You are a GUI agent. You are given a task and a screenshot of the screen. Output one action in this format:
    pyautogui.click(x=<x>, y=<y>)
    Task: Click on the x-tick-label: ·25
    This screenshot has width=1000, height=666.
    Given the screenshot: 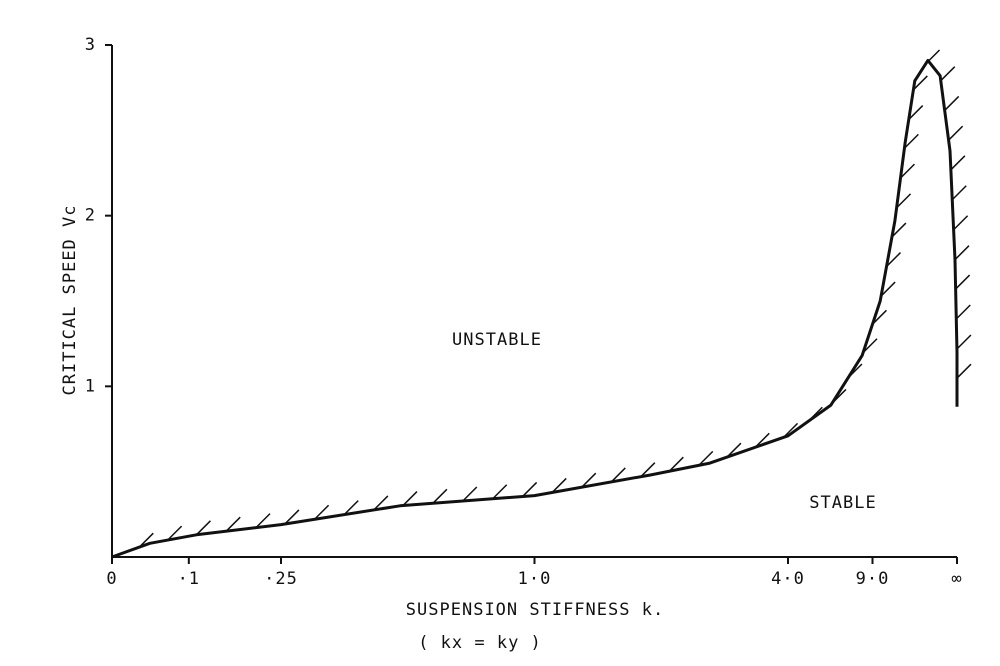 What is the action you would take?
    pyautogui.click(x=281, y=579)
    